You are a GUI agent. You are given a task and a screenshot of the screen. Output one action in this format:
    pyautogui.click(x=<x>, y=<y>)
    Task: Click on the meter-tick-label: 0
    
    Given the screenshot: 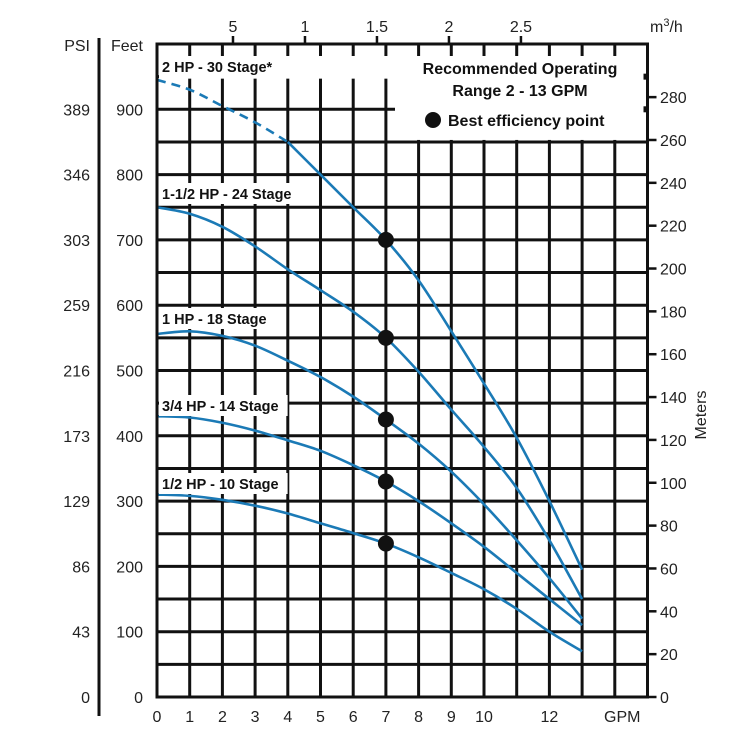 What is the action you would take?
    pyautogui.click(x=664, y=698)
    